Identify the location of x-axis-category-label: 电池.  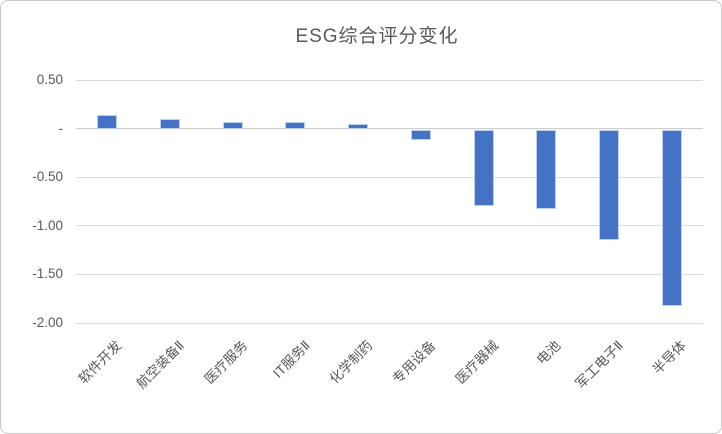
(548, 352).